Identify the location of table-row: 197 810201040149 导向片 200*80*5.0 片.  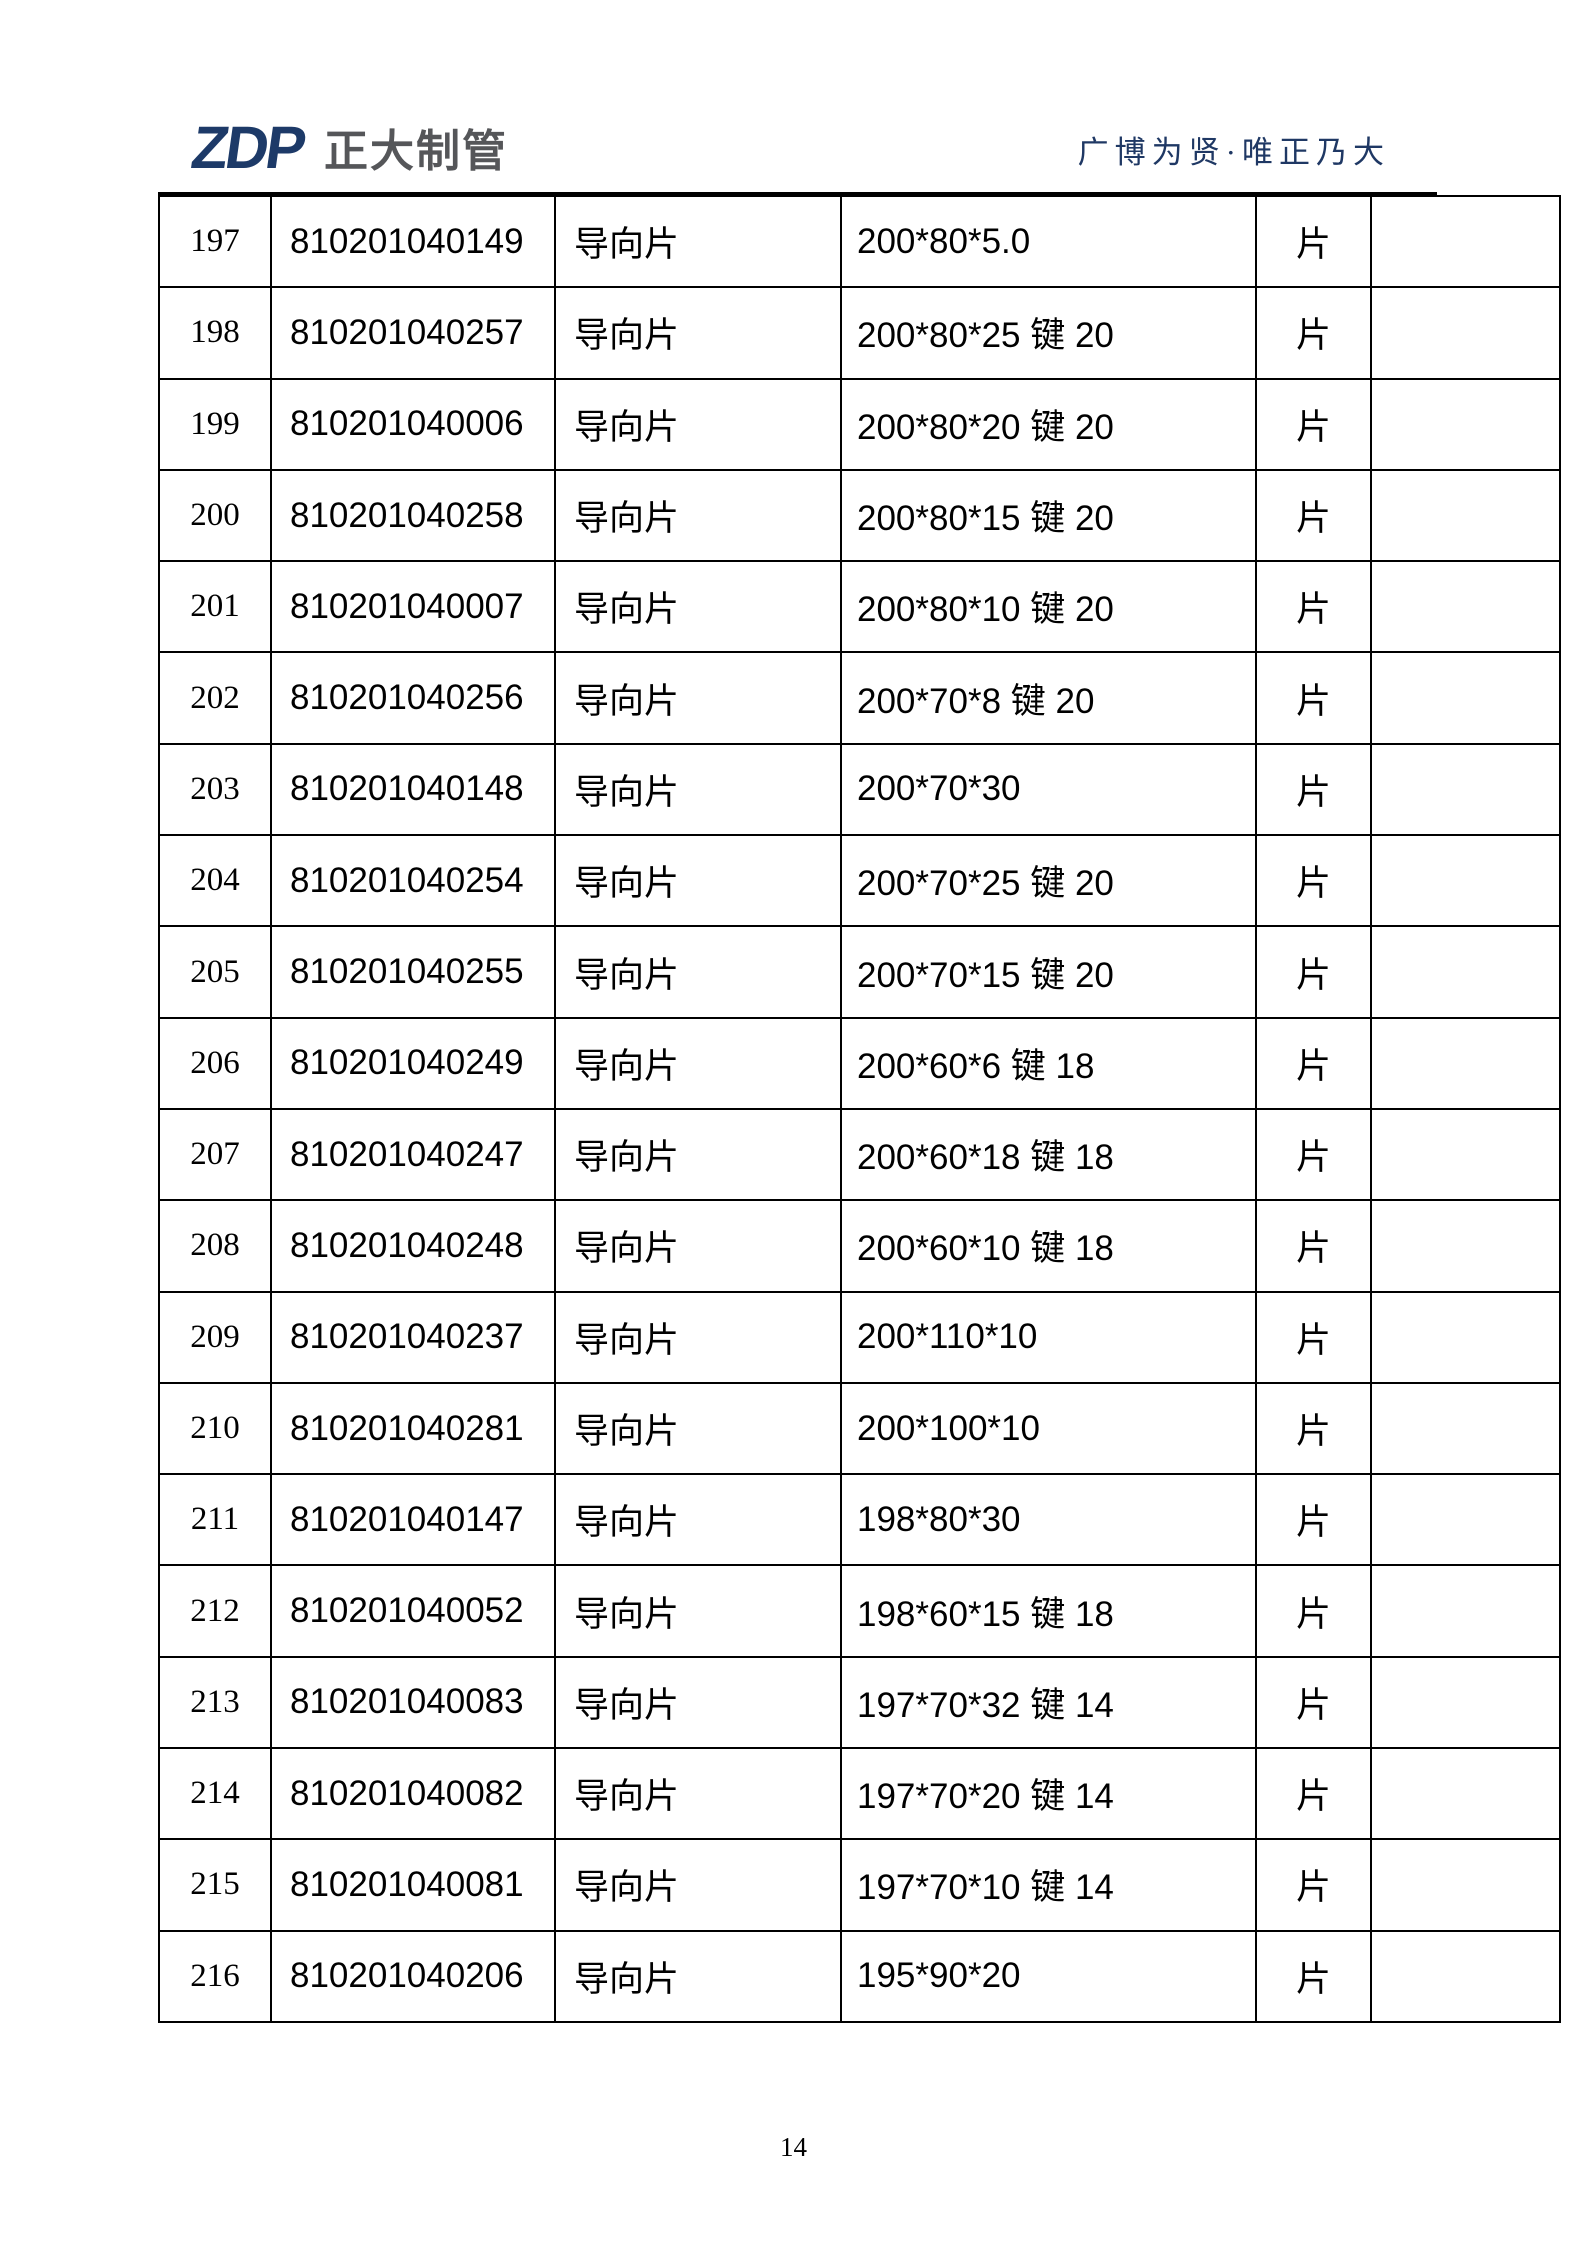
(859, 241).